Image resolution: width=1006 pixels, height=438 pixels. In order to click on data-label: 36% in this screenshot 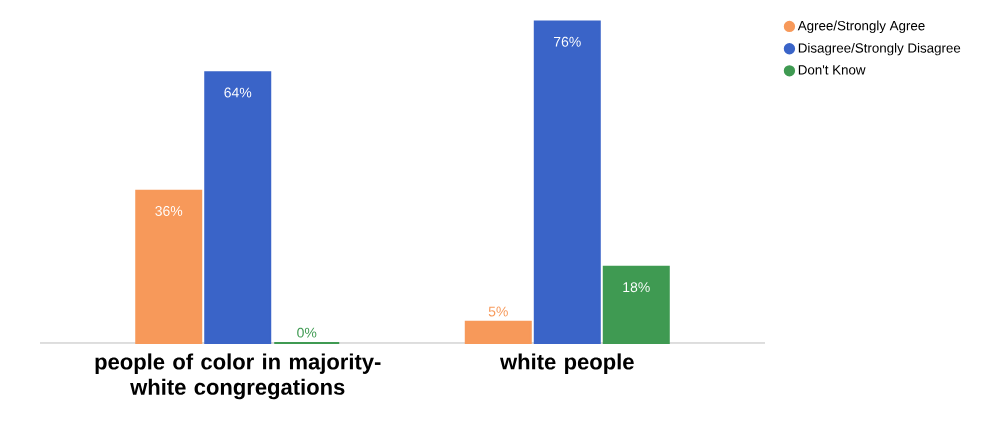, I will do `click(169, 211)`.